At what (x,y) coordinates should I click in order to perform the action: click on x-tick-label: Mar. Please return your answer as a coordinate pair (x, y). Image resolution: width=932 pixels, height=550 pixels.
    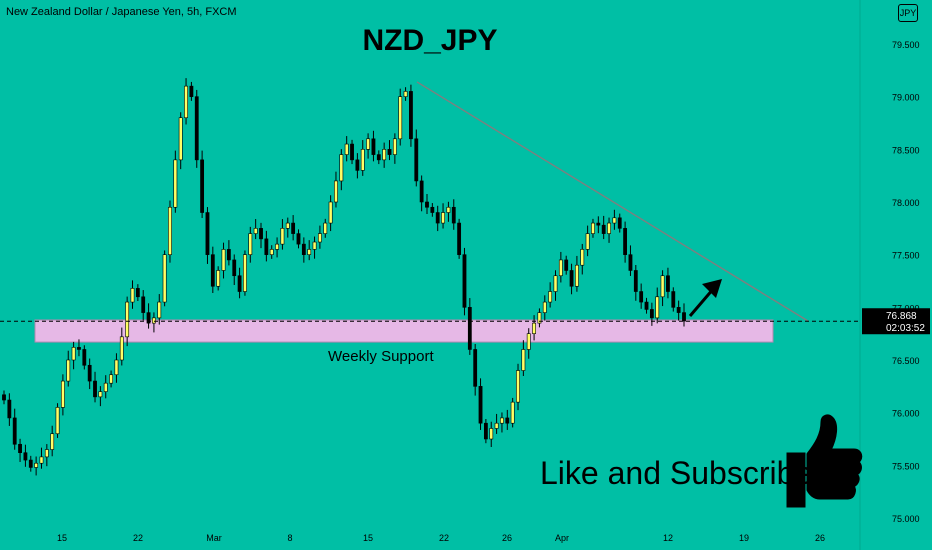
    Looking at the image, I should click on (214, 538).